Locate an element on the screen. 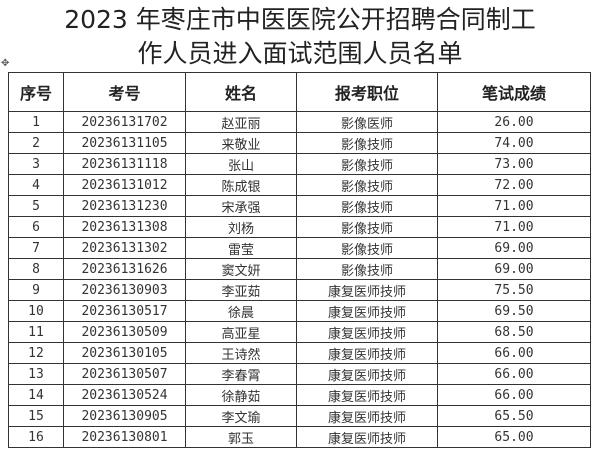  table-row: 4 20236131012 陈成银 影像技师 72.00 is located at coordinates (299, 185).